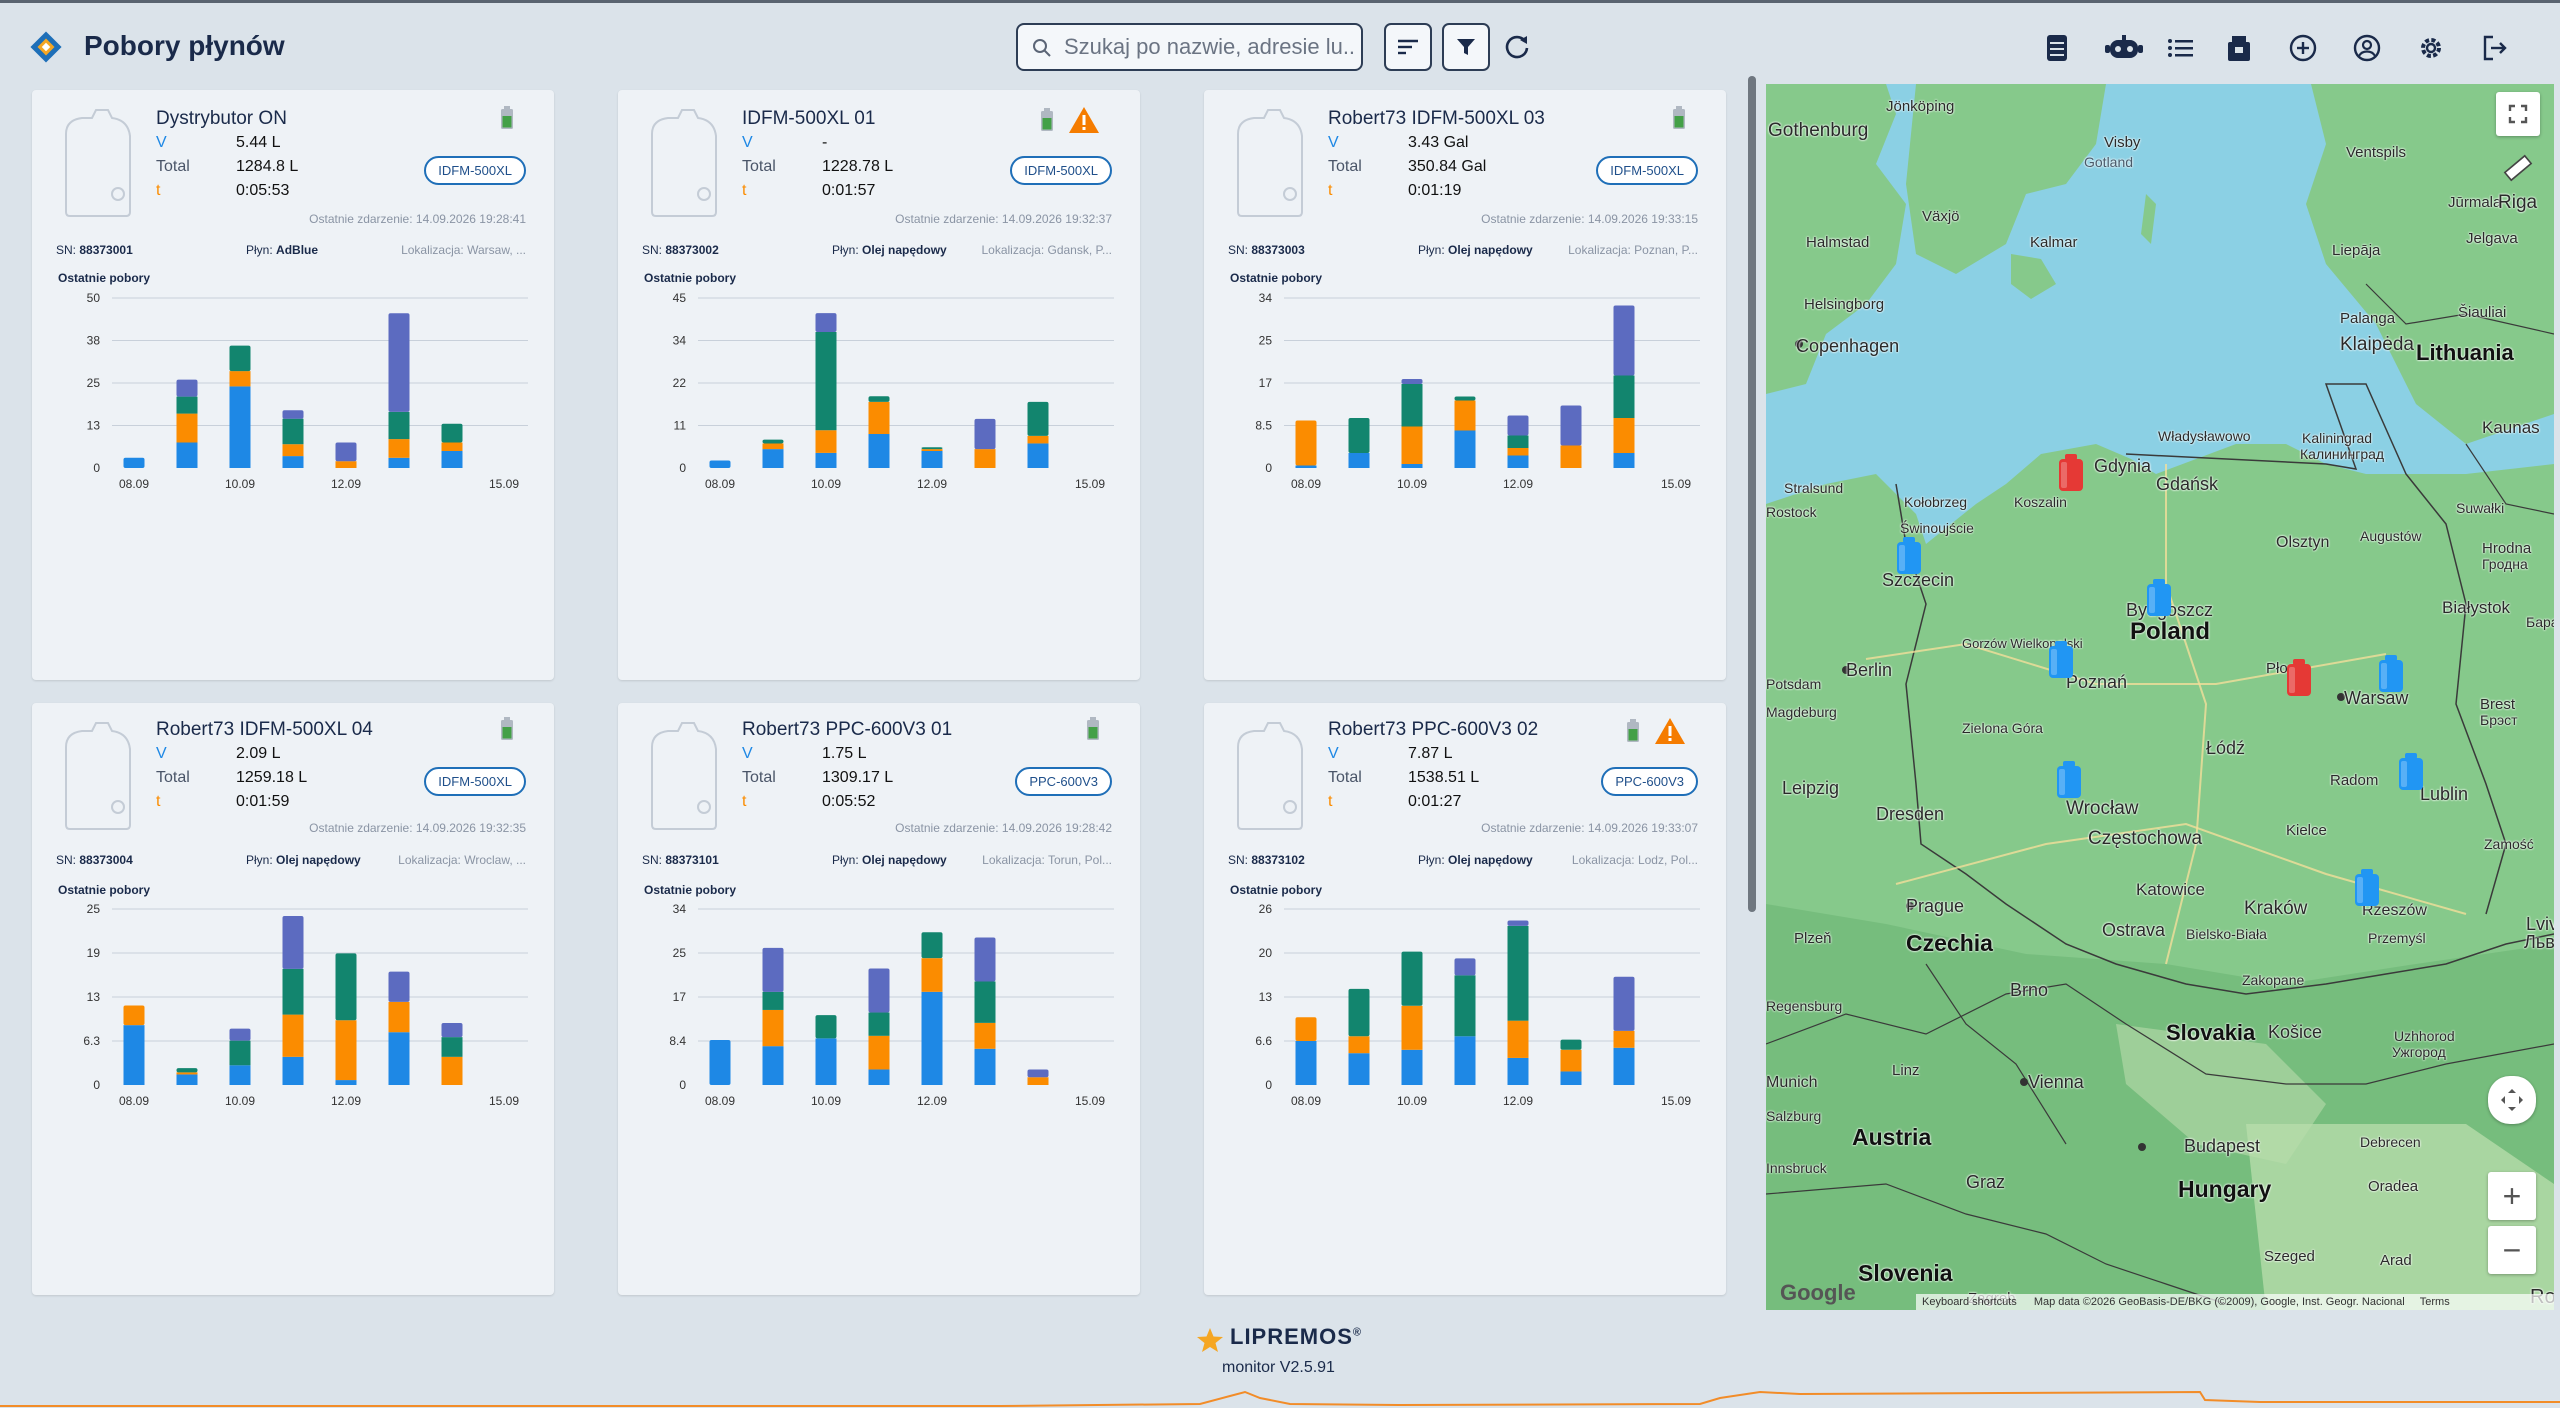 This screenshot has height=1408, width=2560. What do you see at coordinates (1209, 47) in the screenshot?
I see `search-input` at bounding box center [1209, 47].